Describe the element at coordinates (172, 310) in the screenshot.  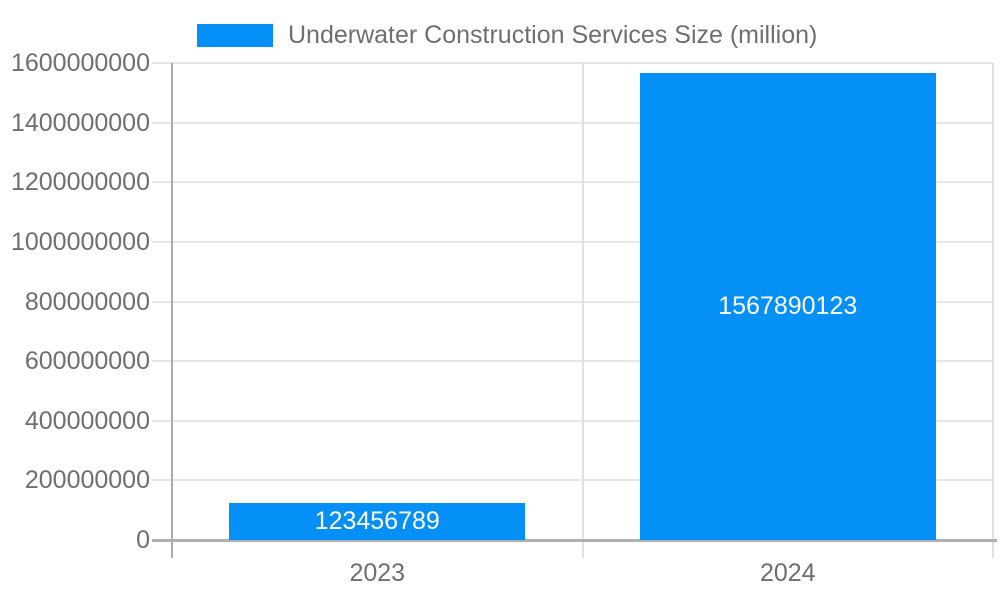
I see `y-axis-line` at that location.